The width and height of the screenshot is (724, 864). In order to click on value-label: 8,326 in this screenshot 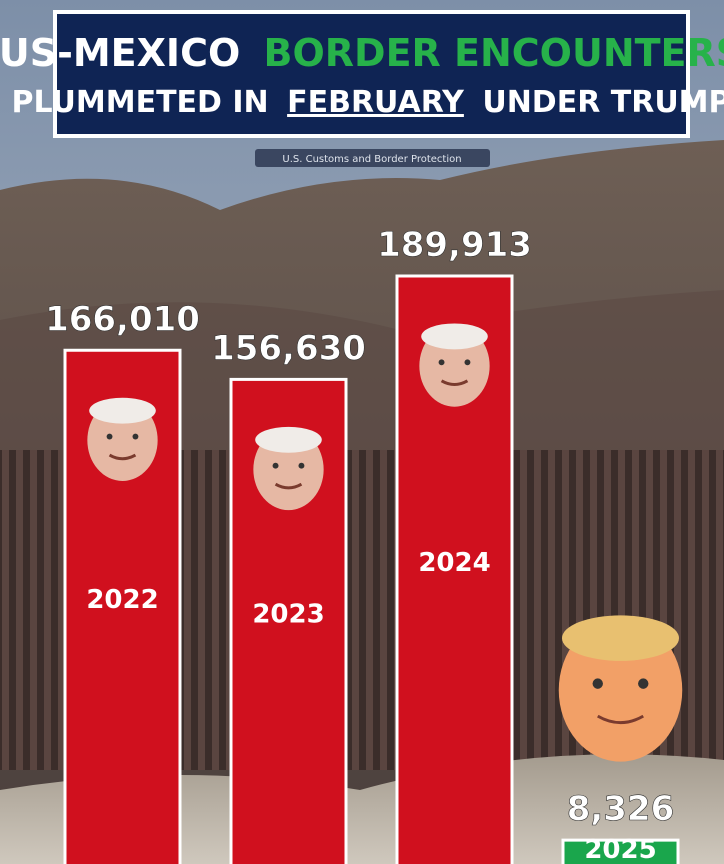, I will do `click(621, 809)`.